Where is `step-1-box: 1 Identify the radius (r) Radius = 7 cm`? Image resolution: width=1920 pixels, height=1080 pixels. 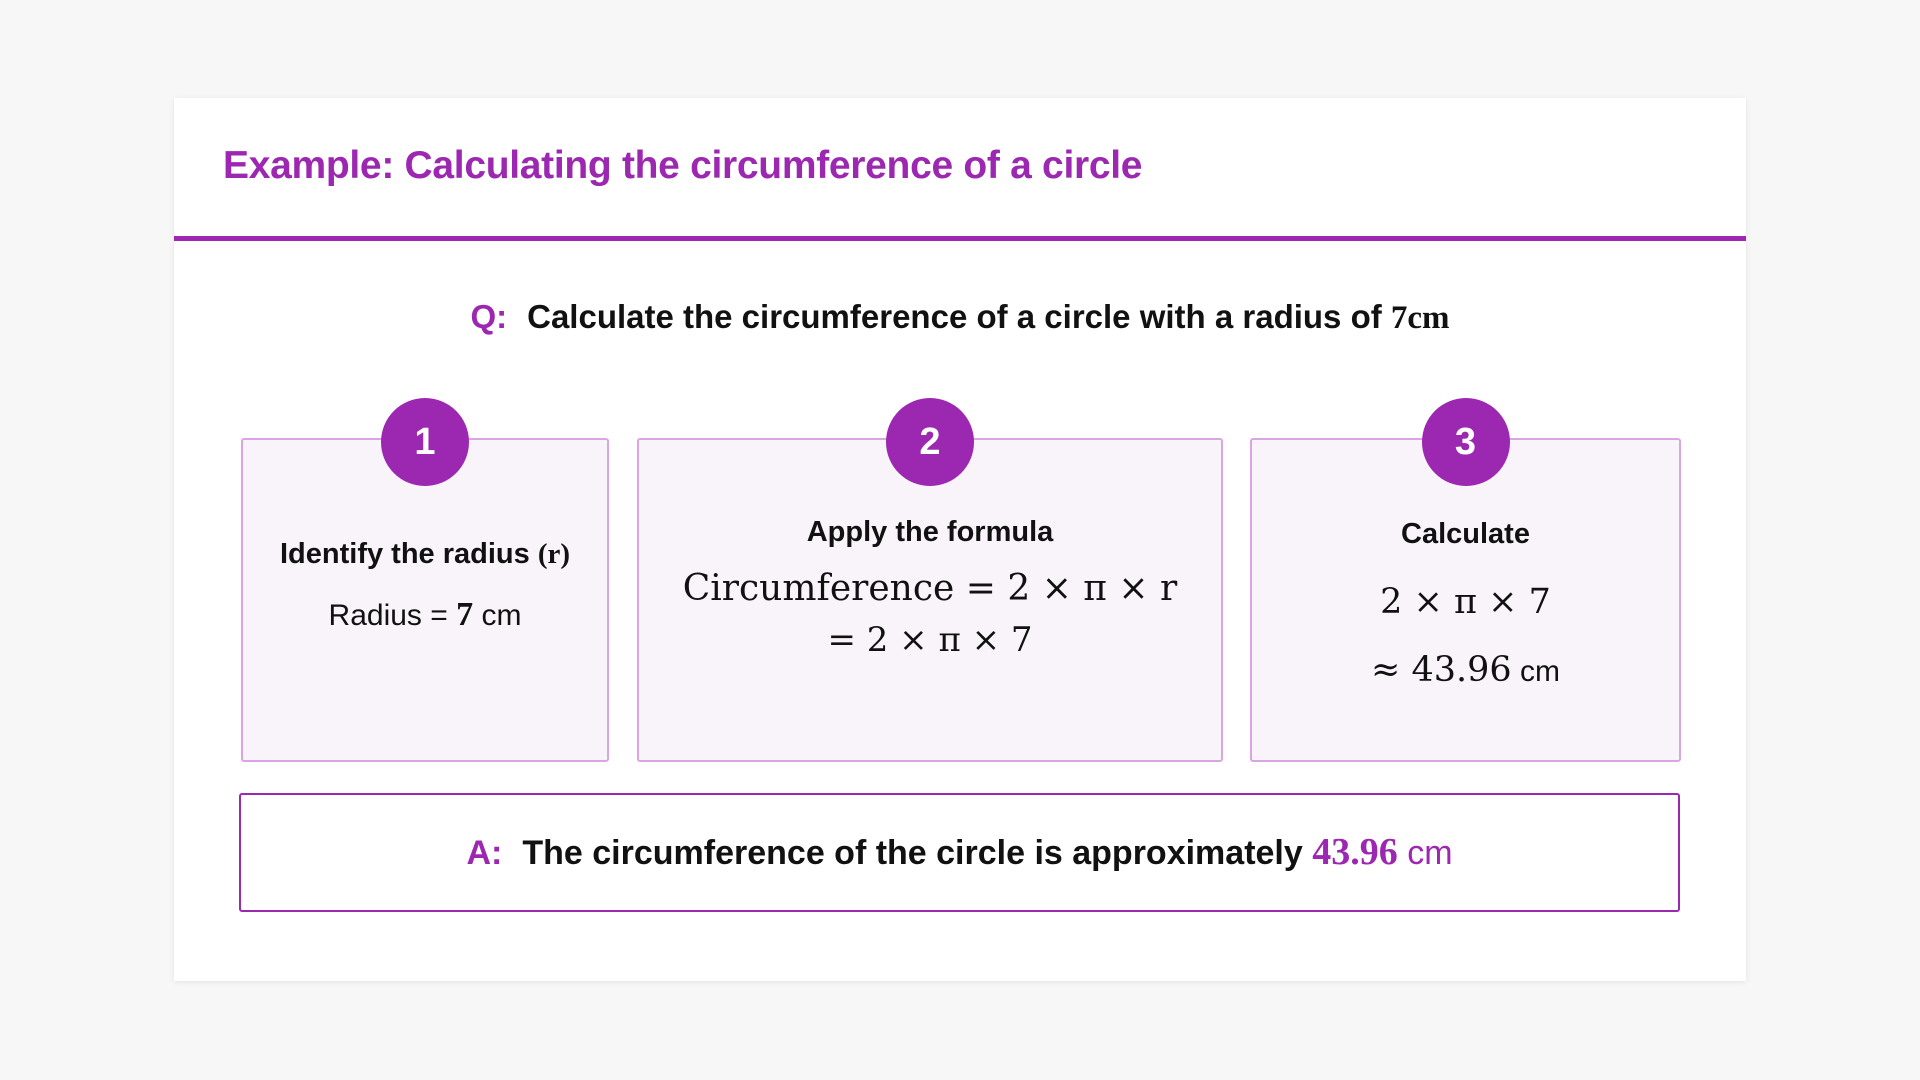 step-1-box: 1 Identify the radius (r) Radius = 7 cm is located at coordinates (425, 580).